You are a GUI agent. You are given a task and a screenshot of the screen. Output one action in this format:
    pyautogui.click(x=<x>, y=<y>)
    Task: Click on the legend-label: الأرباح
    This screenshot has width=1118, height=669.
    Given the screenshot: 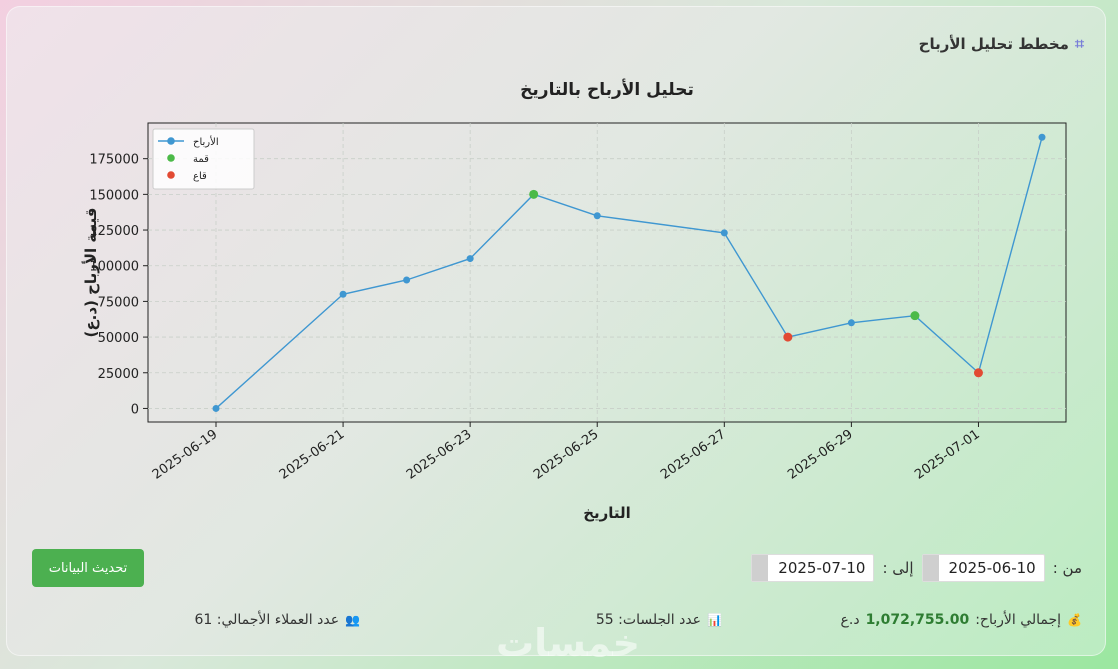 What is the action you would take?
    pyautogui.click(x=206, y=141)
    